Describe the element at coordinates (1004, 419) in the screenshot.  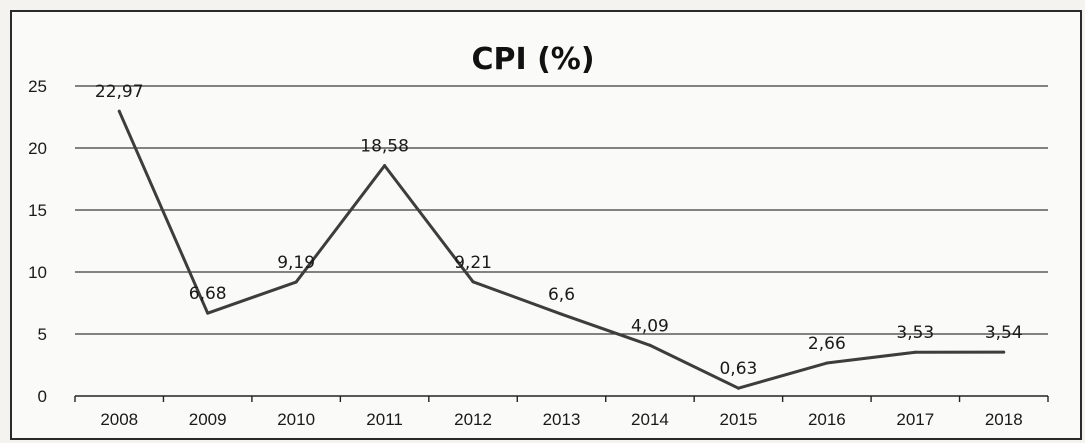
I see `x-tick-label: 2018` at that location.